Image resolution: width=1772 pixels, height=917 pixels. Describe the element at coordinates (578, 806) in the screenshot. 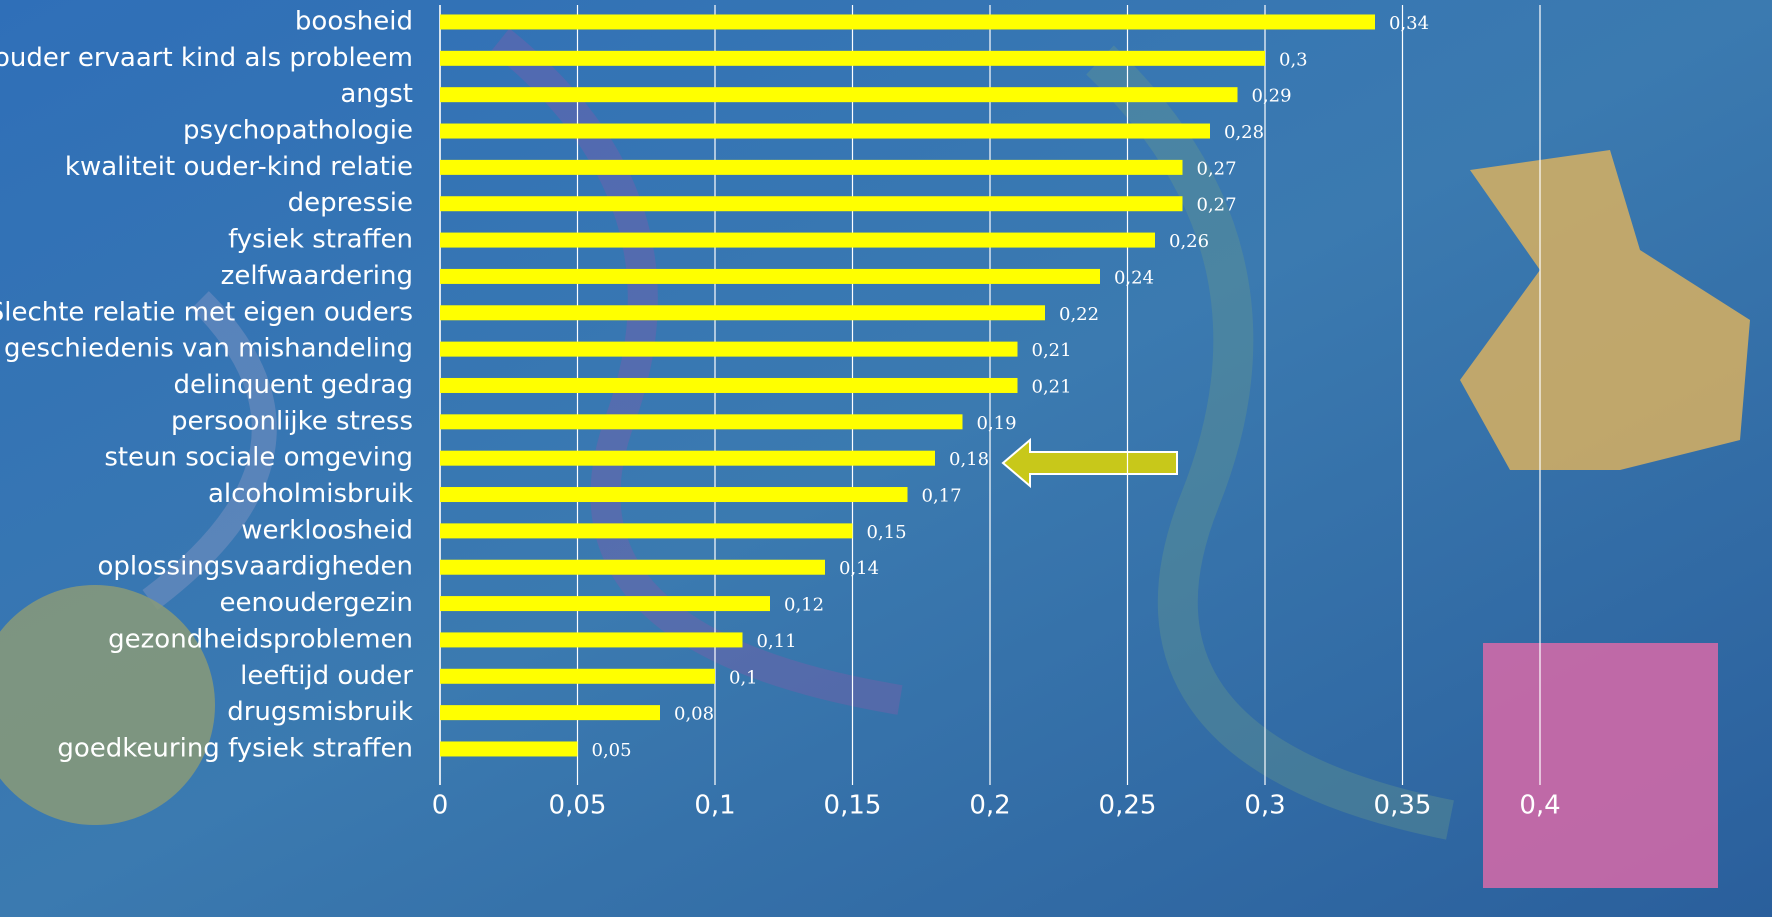

I see `x-tick-label: 0,05` at that location.